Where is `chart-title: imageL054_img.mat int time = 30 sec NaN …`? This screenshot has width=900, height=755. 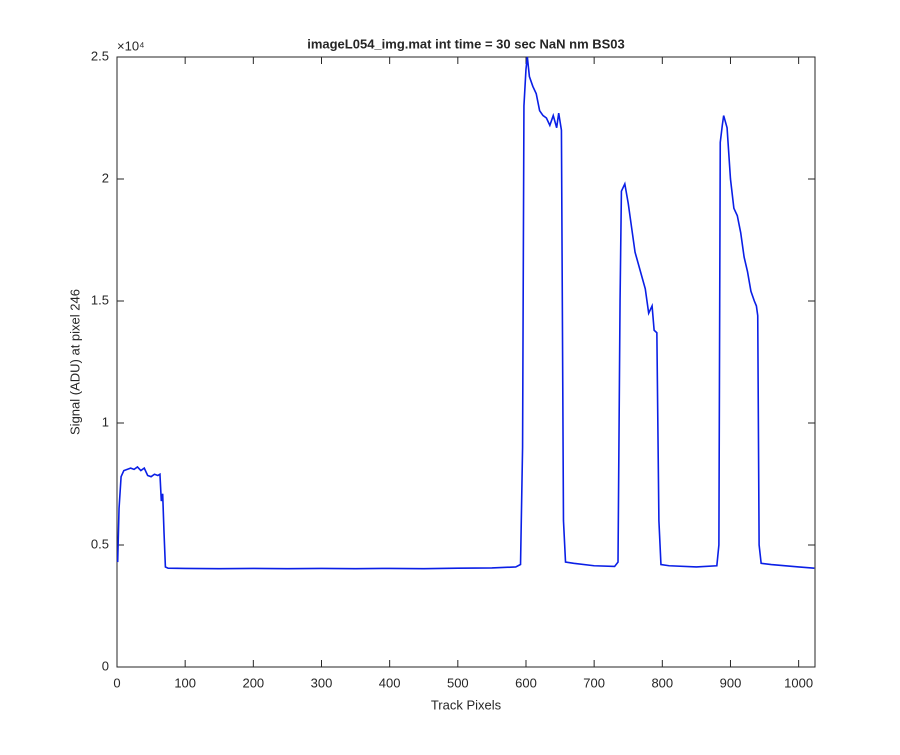
chart-title: imageL054_img.mat int time = 30 sec NaN … is located at coordinates (466, 43).